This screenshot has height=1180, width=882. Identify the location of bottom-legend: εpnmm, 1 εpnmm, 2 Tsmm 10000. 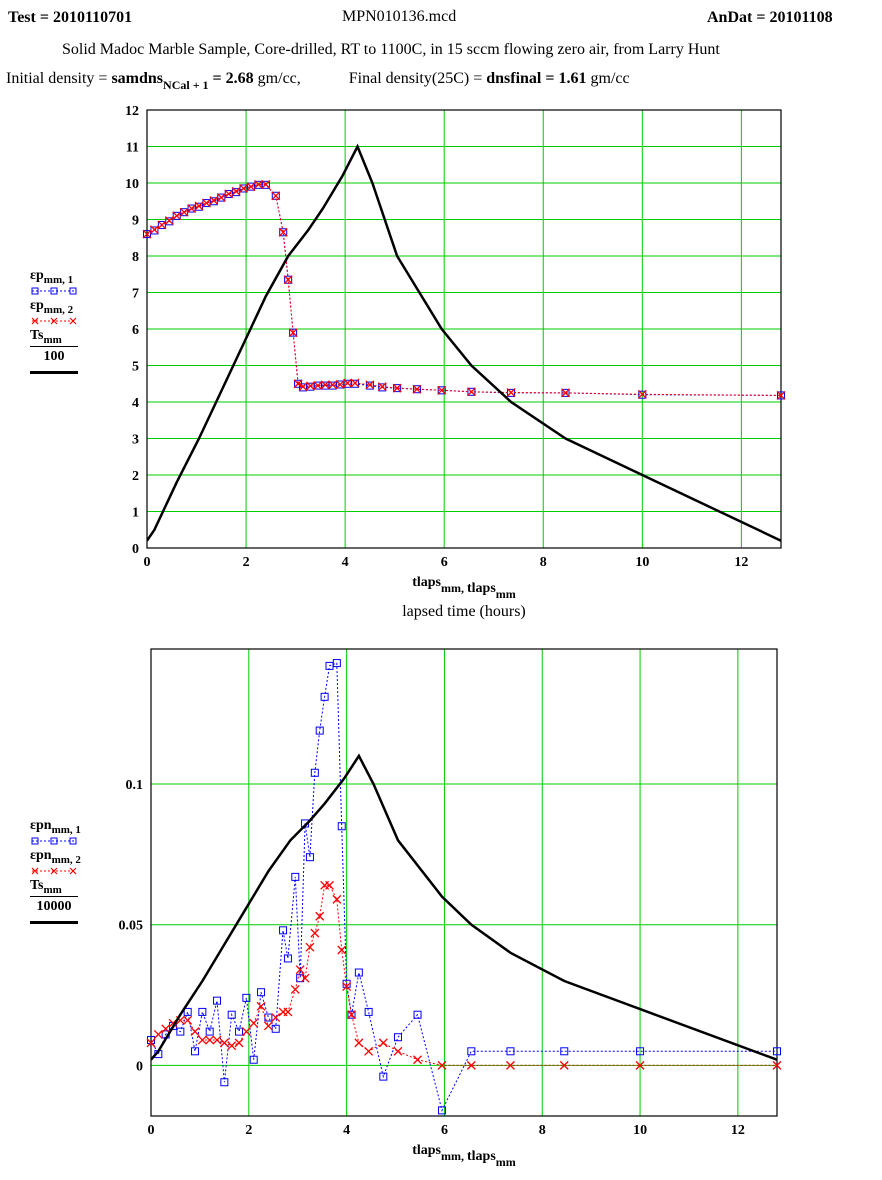
(55, 871).